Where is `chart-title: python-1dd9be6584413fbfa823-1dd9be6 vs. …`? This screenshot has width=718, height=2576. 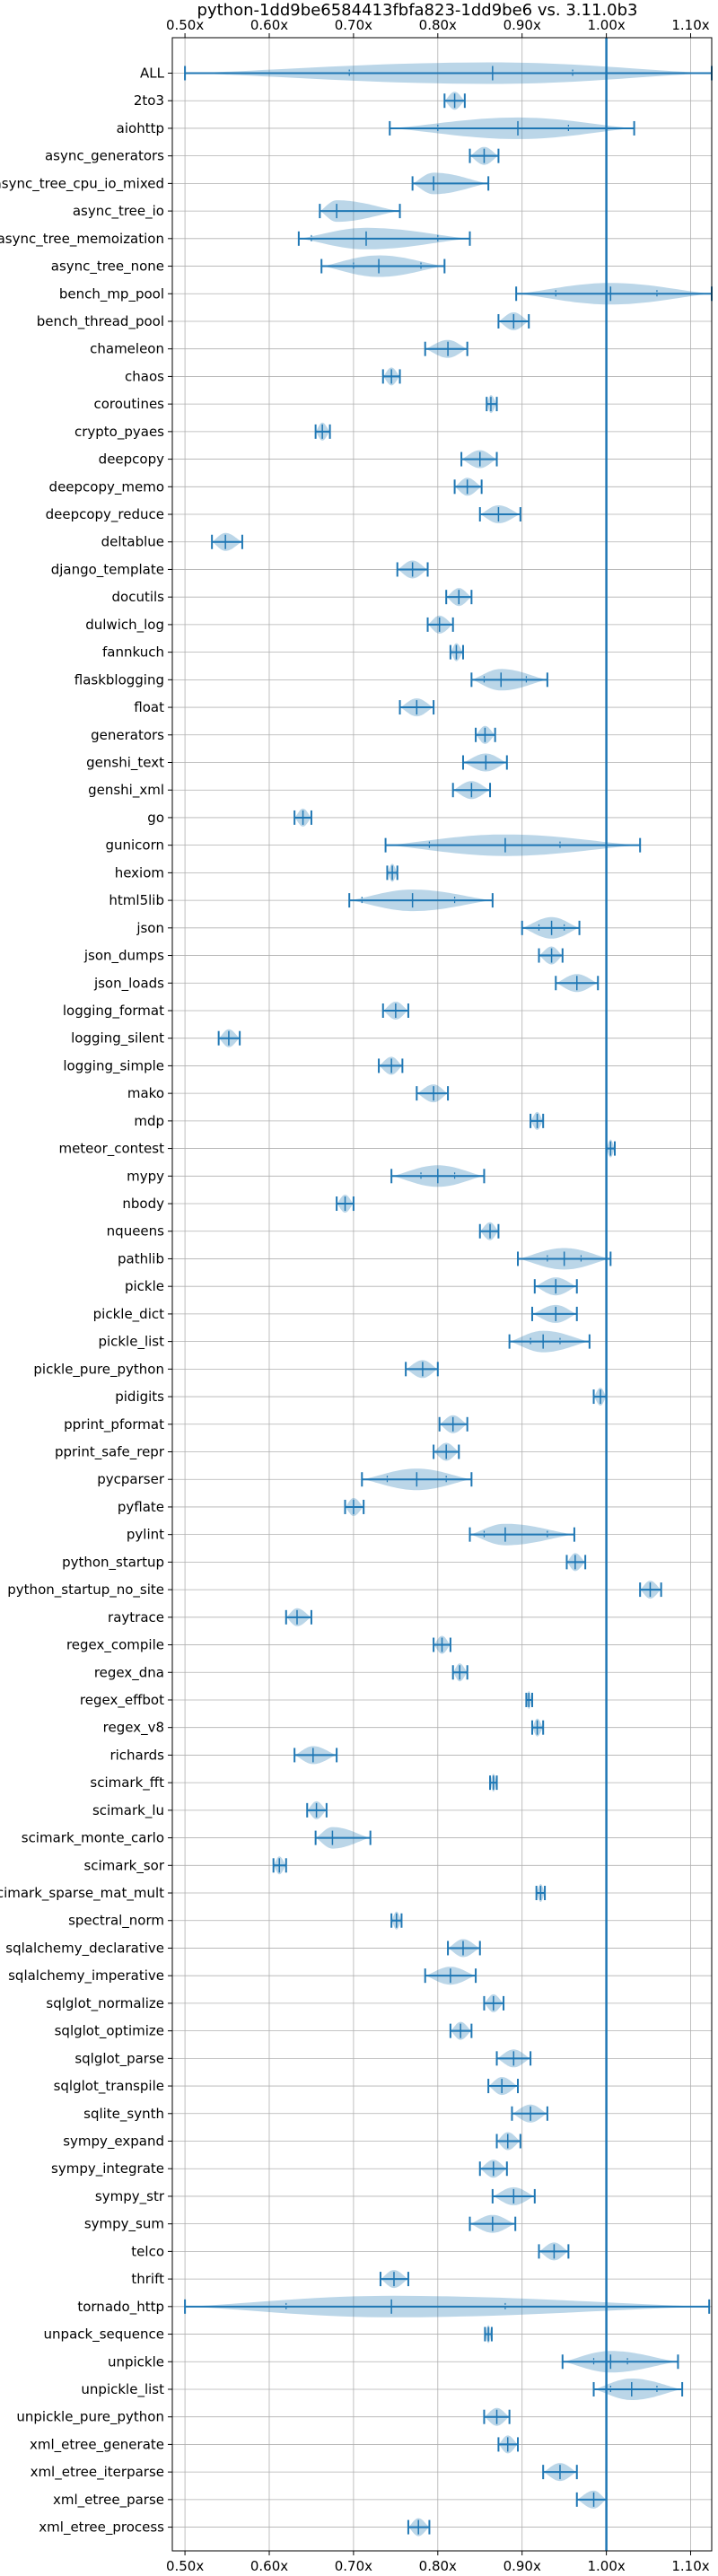 chart-title: python-1dd9be6584413fbfa823-1dd9be6 vs. … is located at coordinates (417, 10).